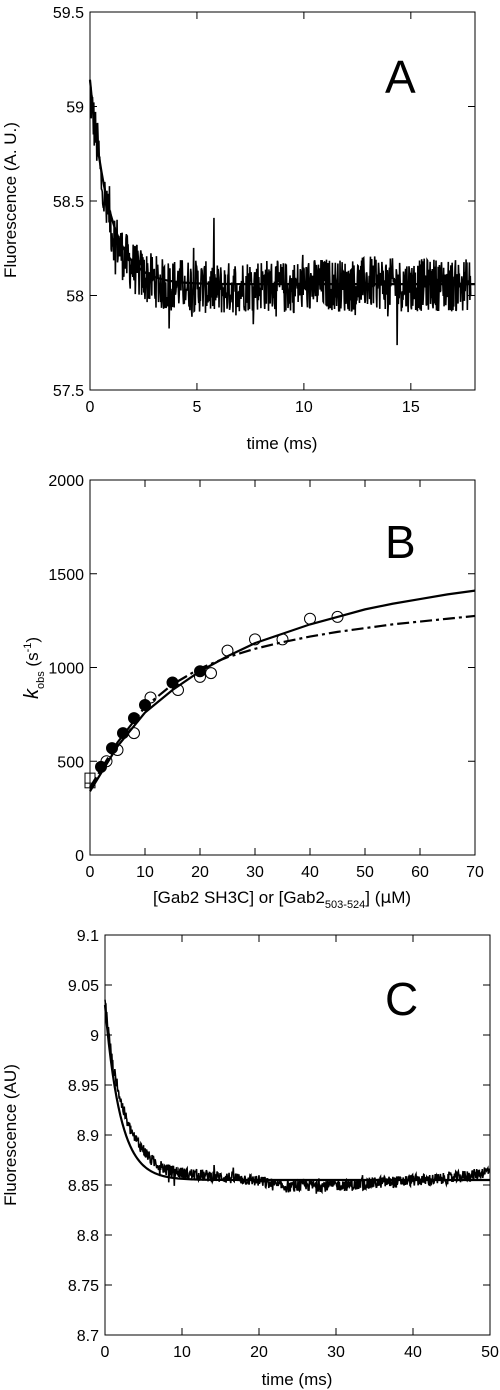  I want to click on panel-c-fit-line, so click(296, 1093).